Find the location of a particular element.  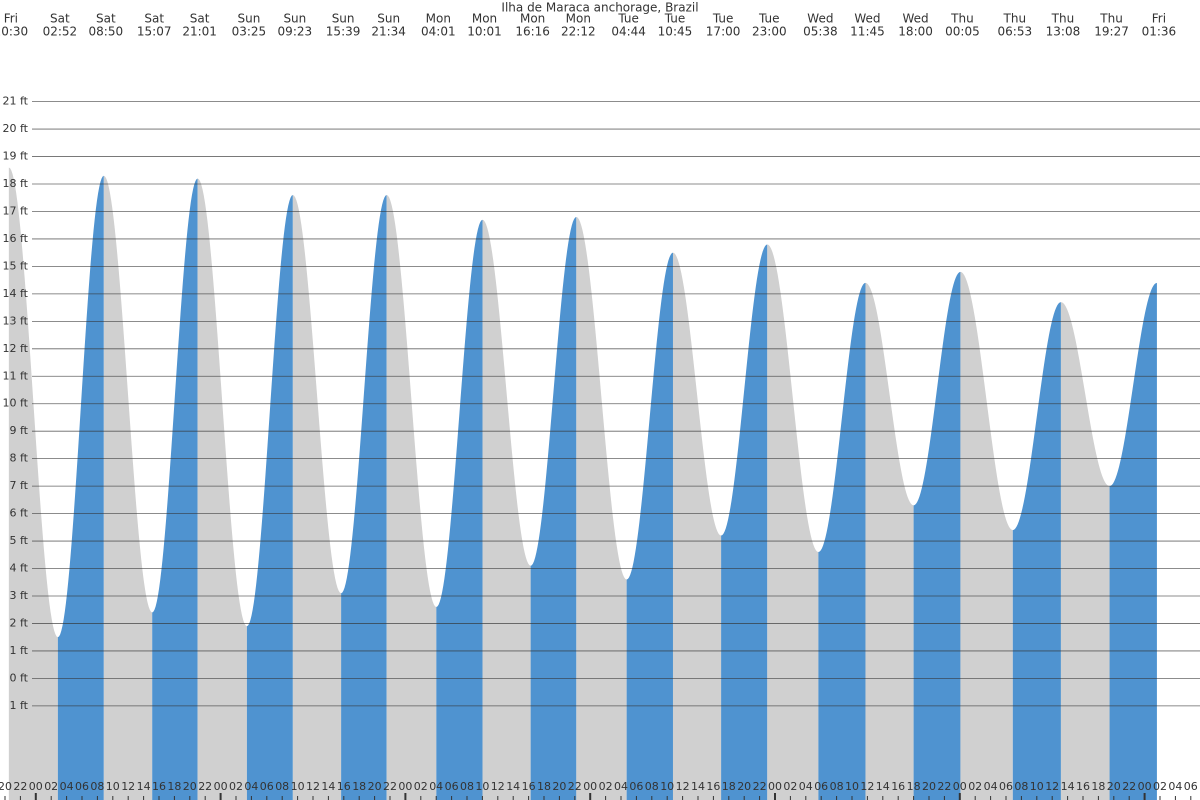

y-tick-label: 8 ft is located at coordinates (19, 458).